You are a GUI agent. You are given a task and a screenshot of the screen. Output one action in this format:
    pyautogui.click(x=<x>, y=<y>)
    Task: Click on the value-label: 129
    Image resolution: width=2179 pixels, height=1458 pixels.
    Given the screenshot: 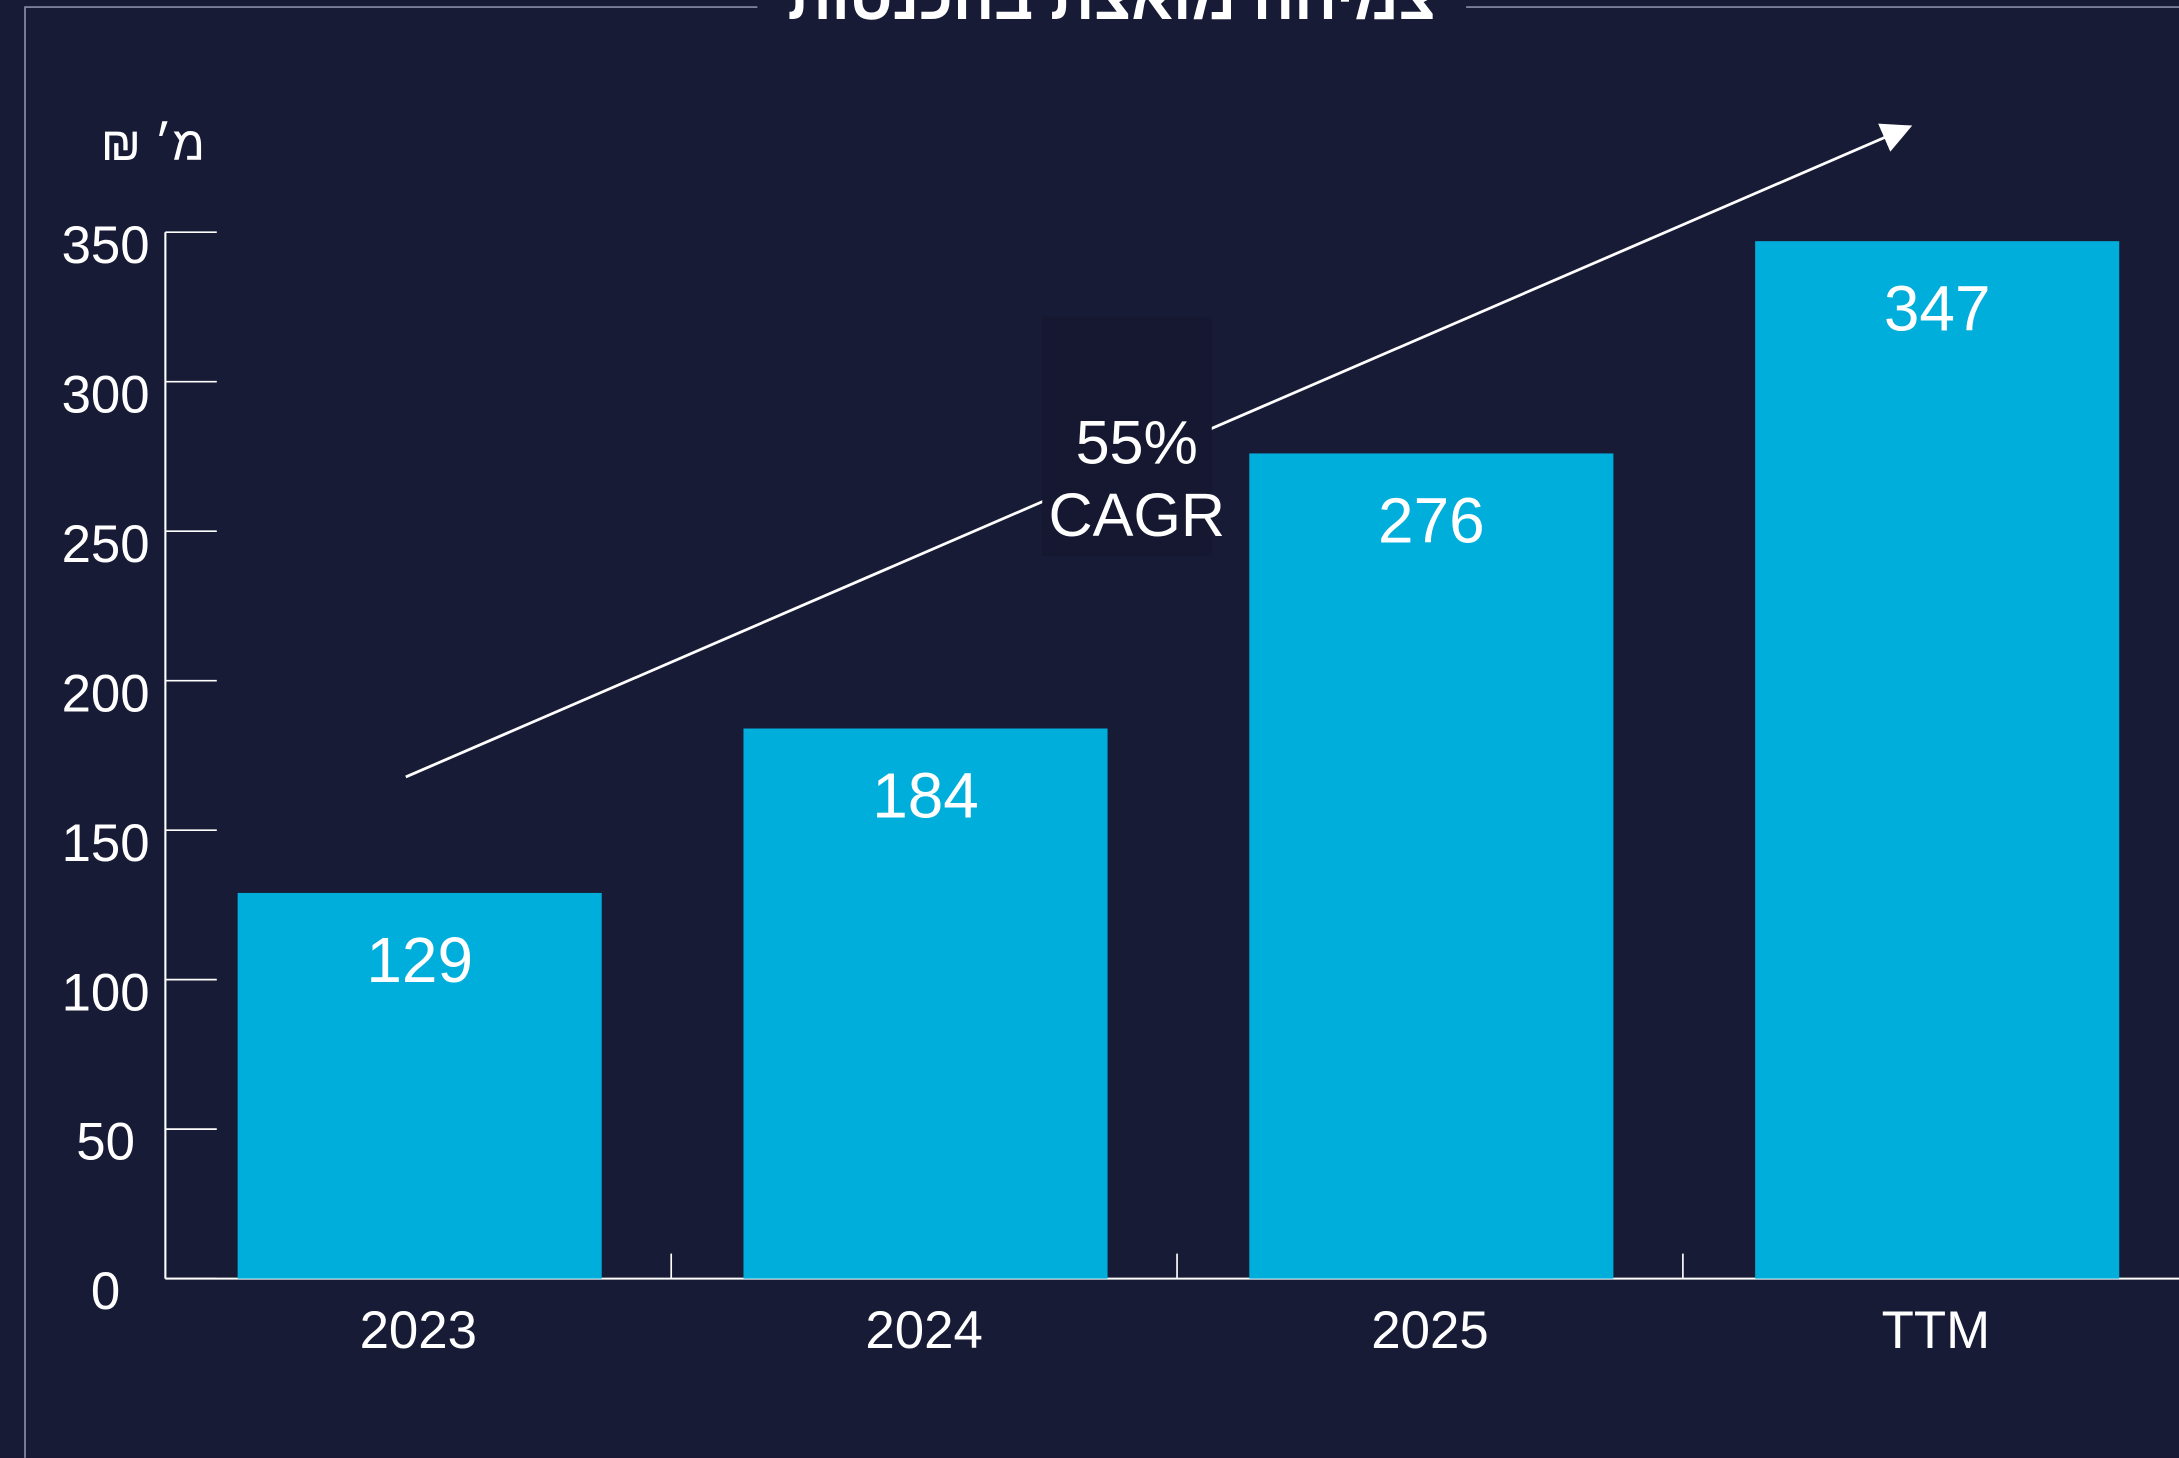 What is the action you would take?
    pyautogui.click(x=419, y=960)
    